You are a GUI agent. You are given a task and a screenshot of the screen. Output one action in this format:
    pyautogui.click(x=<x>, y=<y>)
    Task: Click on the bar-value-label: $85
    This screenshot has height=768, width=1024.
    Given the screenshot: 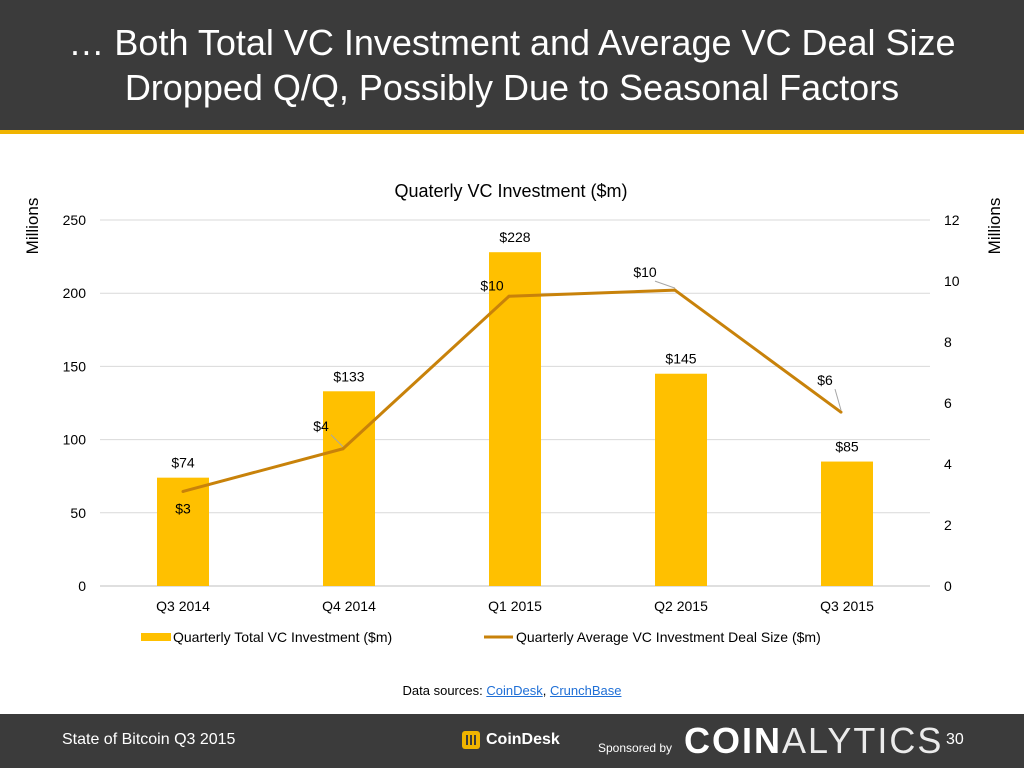 What is the action you would take?
    pyautogui.click(x=847, y=447)
    